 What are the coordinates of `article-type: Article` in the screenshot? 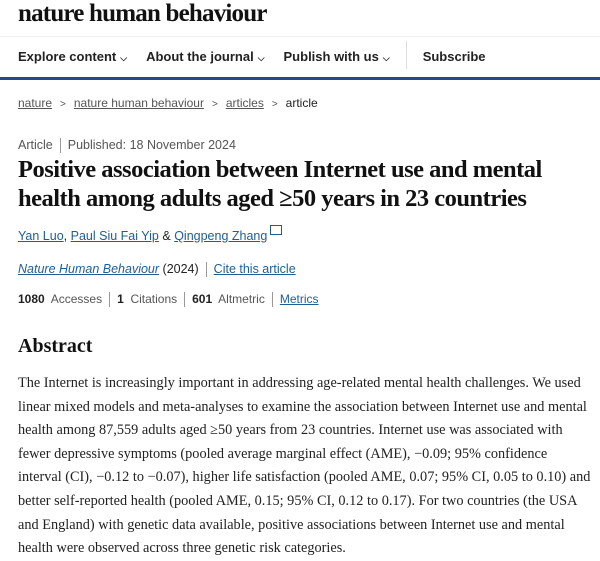 It's located at (35, 145).